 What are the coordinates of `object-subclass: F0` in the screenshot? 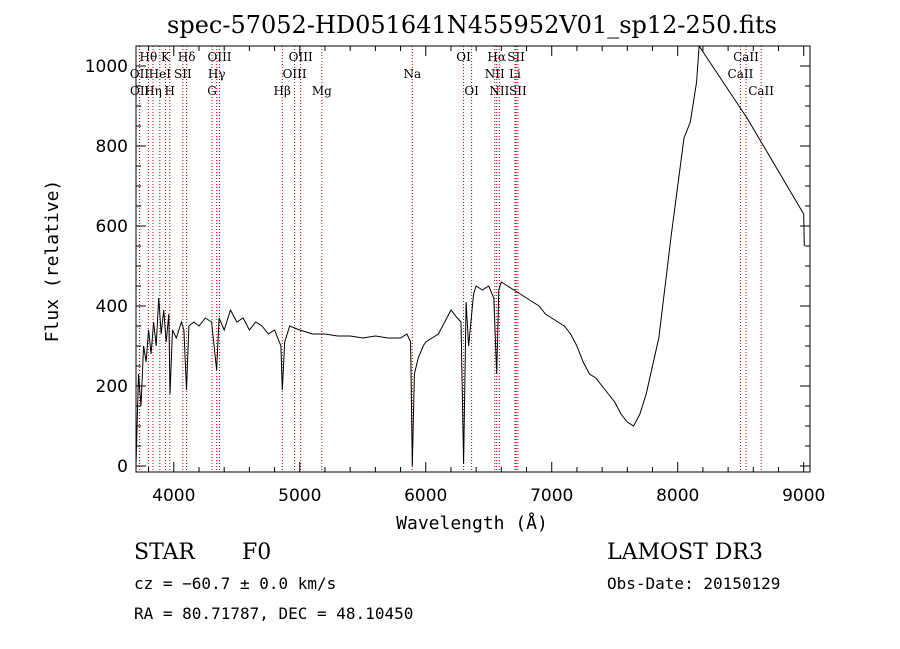 It's located at (257, 552).